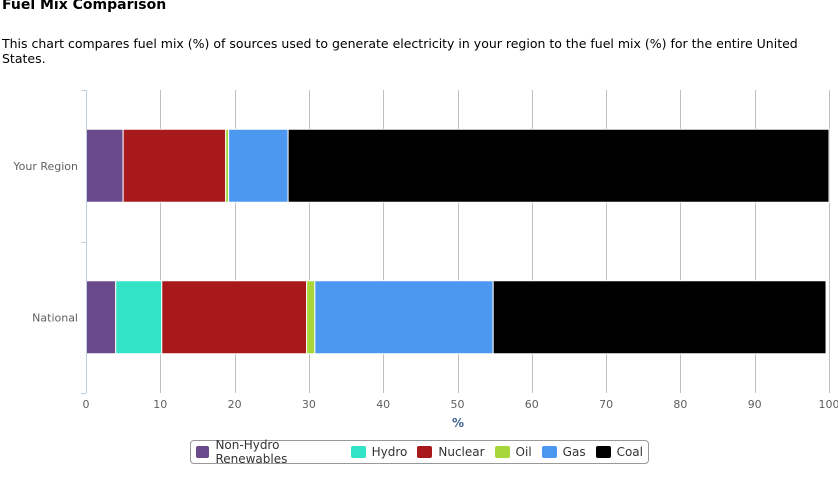 Image resolution: width=838 pixels, height=480 pixels. Describe the element at coordinates (680, 404) in the screenshot. I see `x-tick-label: 80` at that location.